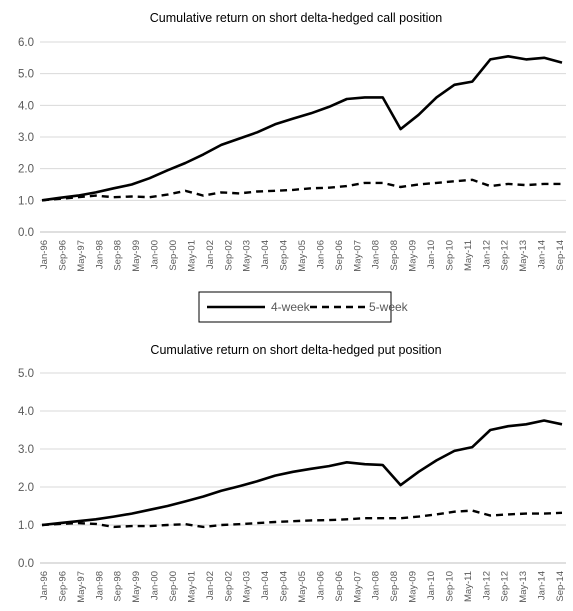 The height and width of the screenshot is (611, 573). I want to click on legend-label-5-week: 5-week, so click(389, 307).